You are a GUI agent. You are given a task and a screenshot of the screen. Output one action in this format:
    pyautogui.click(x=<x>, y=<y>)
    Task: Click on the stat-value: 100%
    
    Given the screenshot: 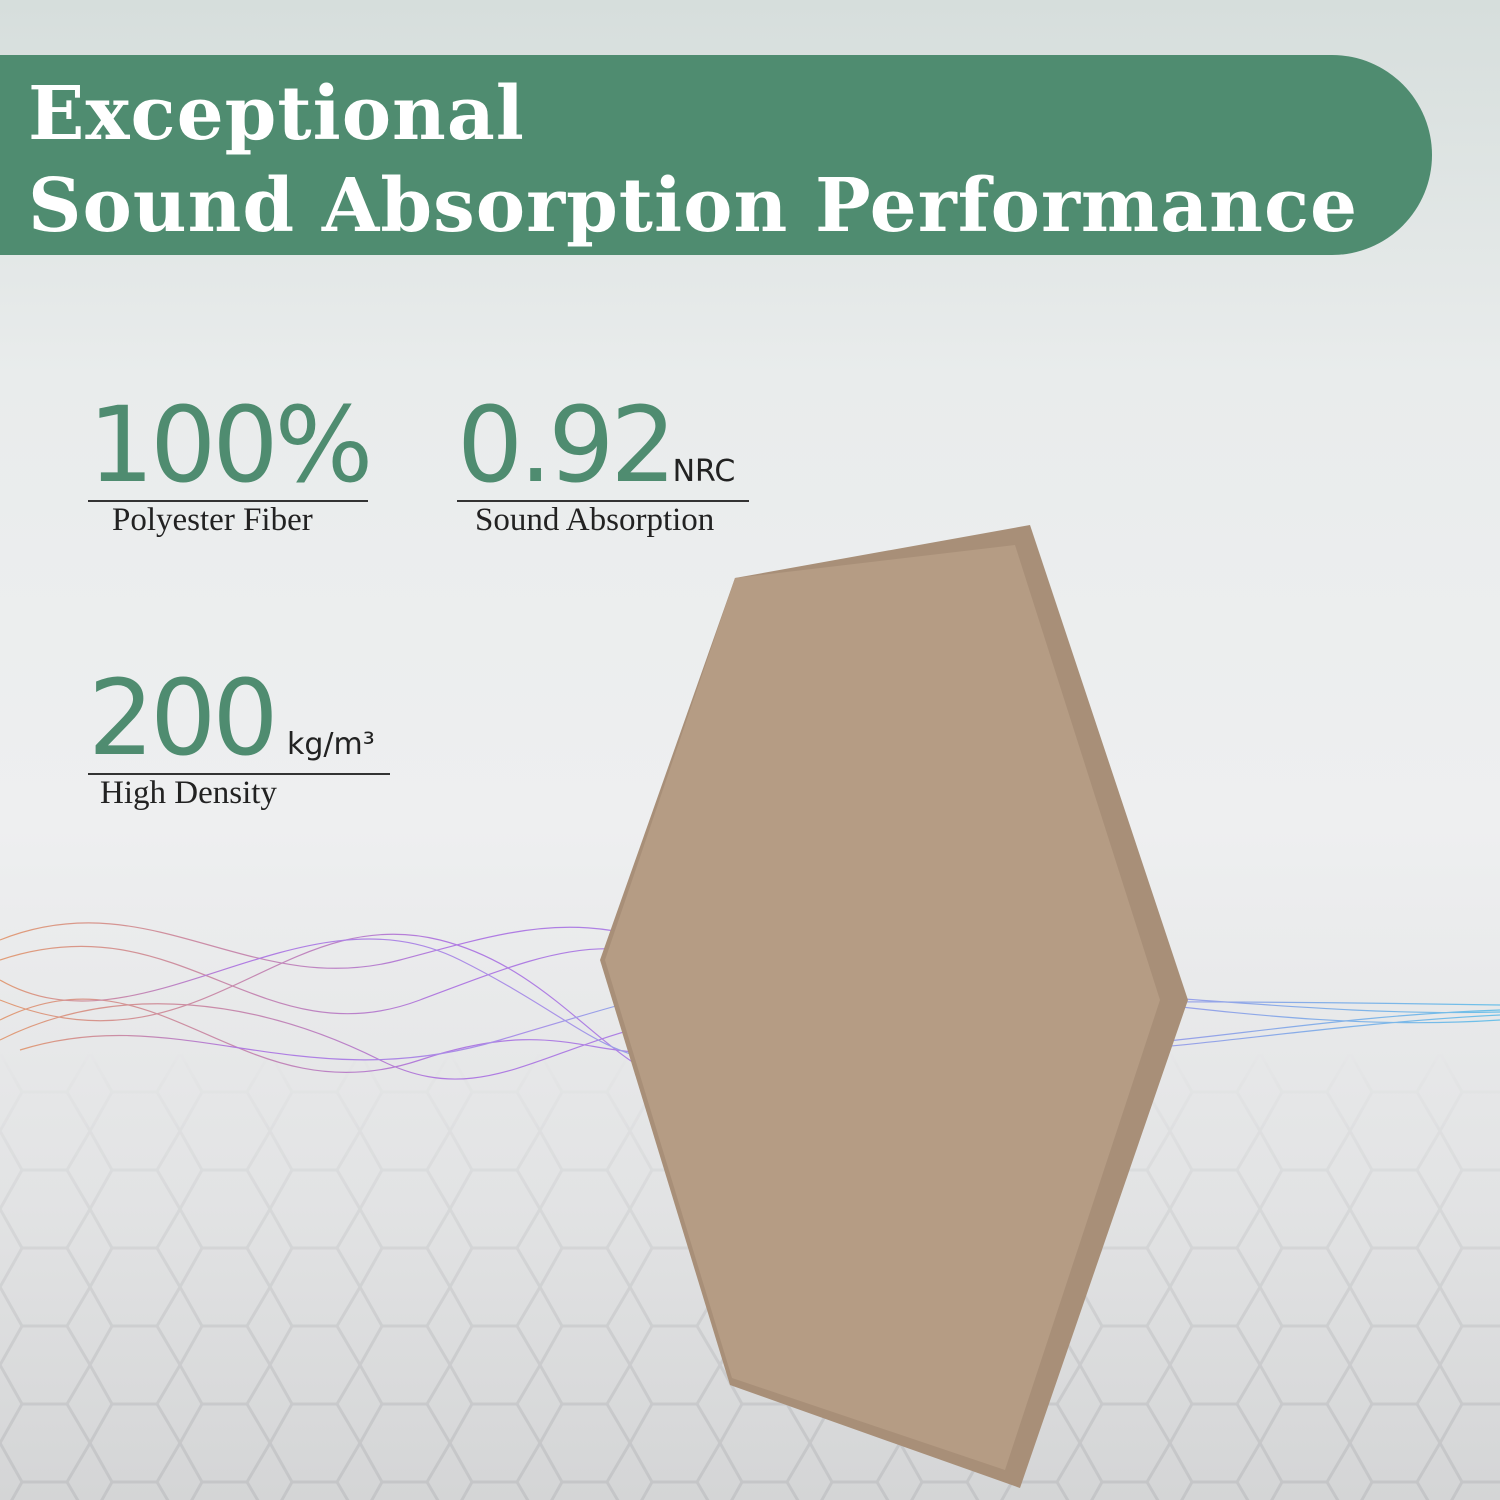 What is the action you would take?
    pyautogui.click(x=230, y=445)
    